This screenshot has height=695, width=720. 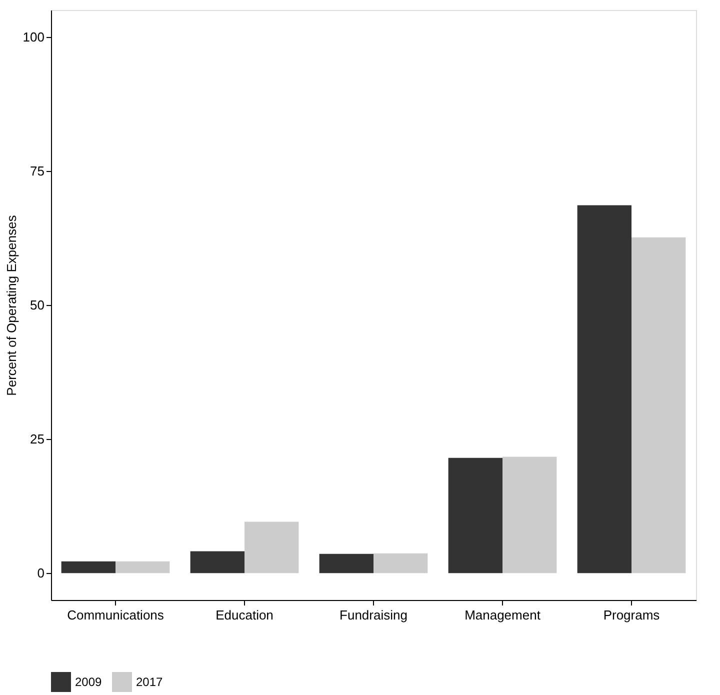 I want to click on y-tick-label: 75, so click(x=37, y=170).